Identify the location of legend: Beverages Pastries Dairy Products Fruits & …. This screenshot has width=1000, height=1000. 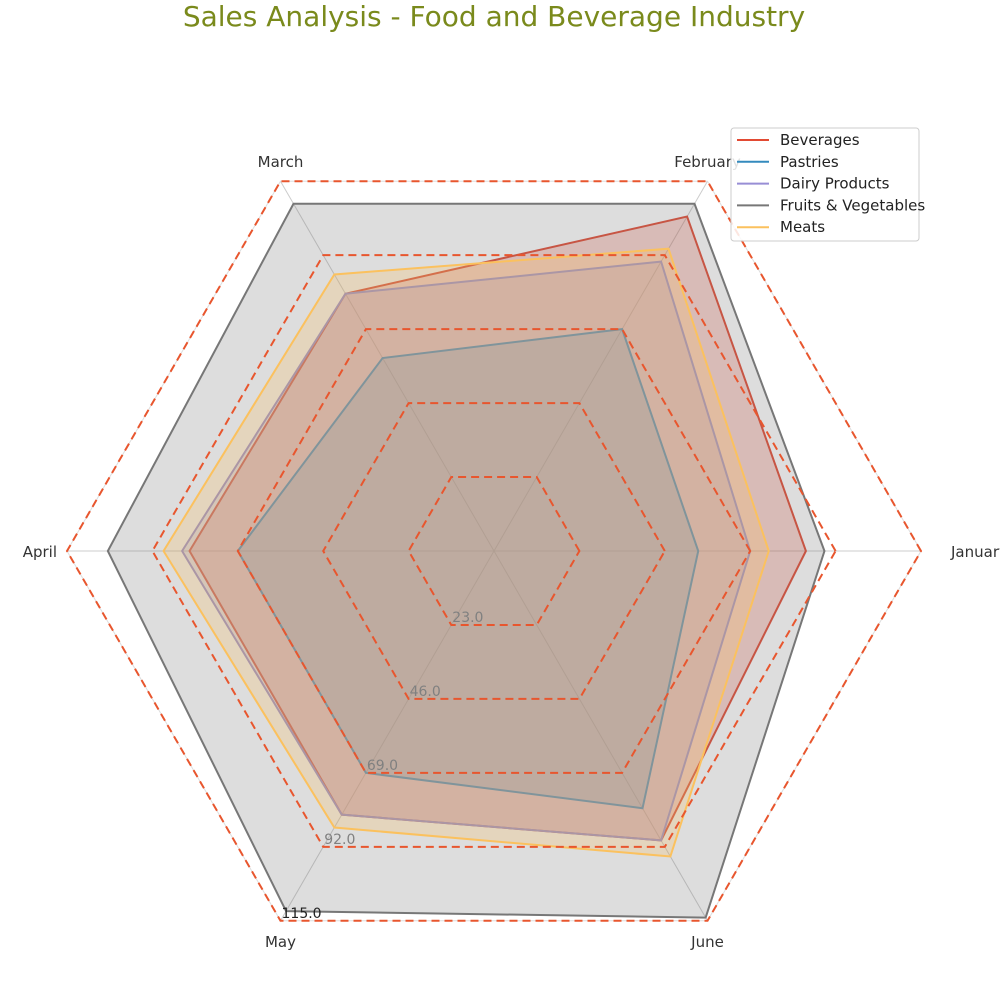
(827, 184).